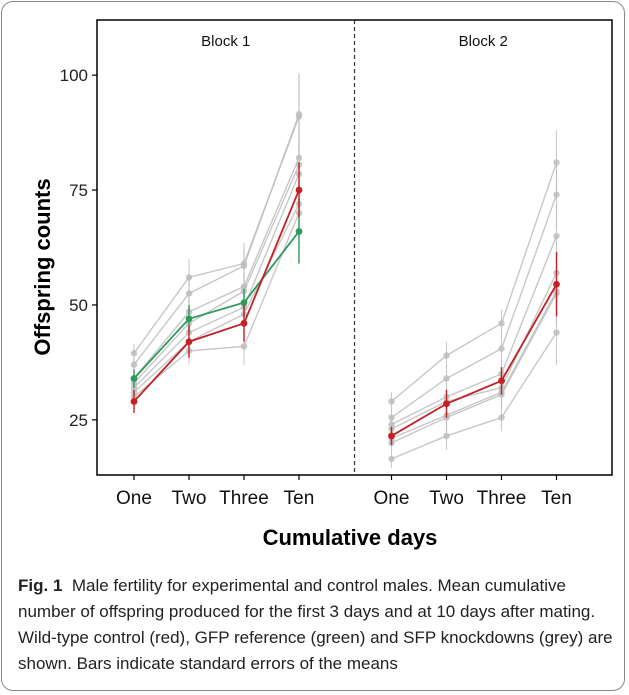 The width and height of the screenshot is (629, 695). Describe the element at coordinates (483, 41) in the screenshot. I see `panel-title: Block 2` at that location.